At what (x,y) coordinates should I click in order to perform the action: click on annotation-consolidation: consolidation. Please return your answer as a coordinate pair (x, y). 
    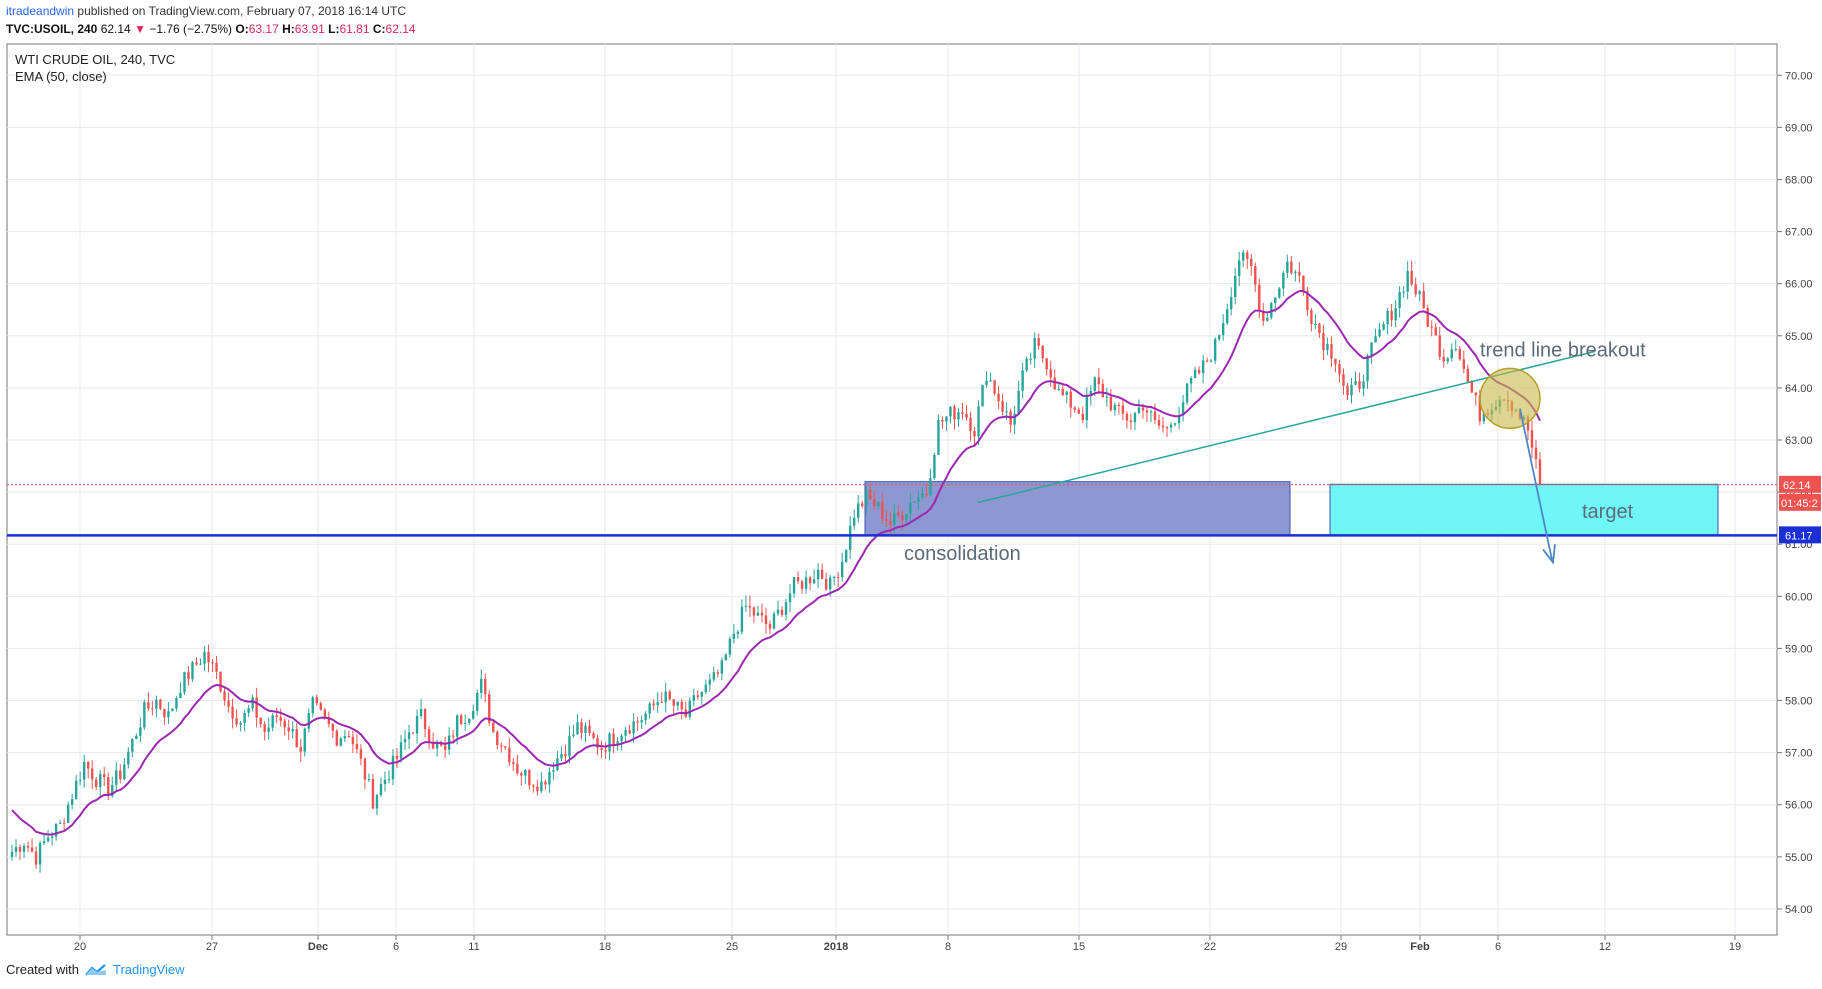
    Looking at the image, I should click on (962, 554).